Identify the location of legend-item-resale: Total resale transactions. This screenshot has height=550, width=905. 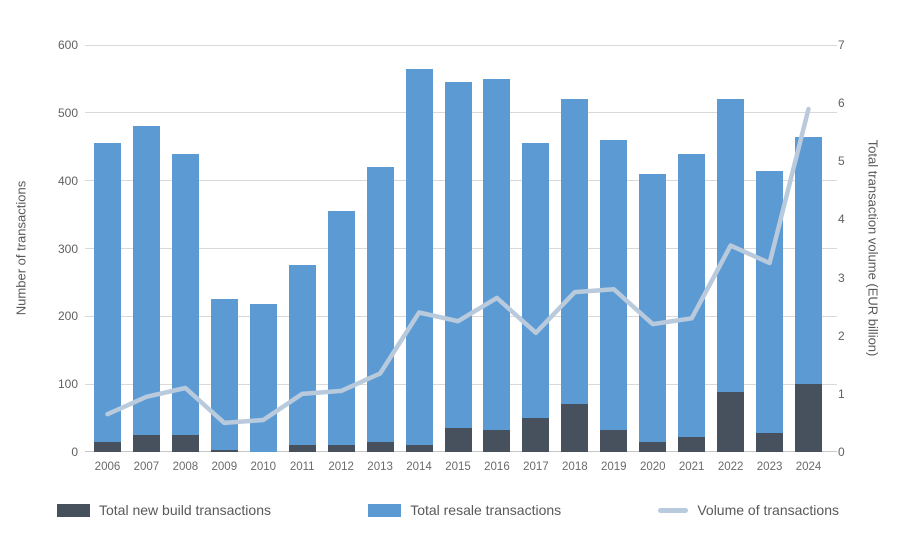
(464, 510).